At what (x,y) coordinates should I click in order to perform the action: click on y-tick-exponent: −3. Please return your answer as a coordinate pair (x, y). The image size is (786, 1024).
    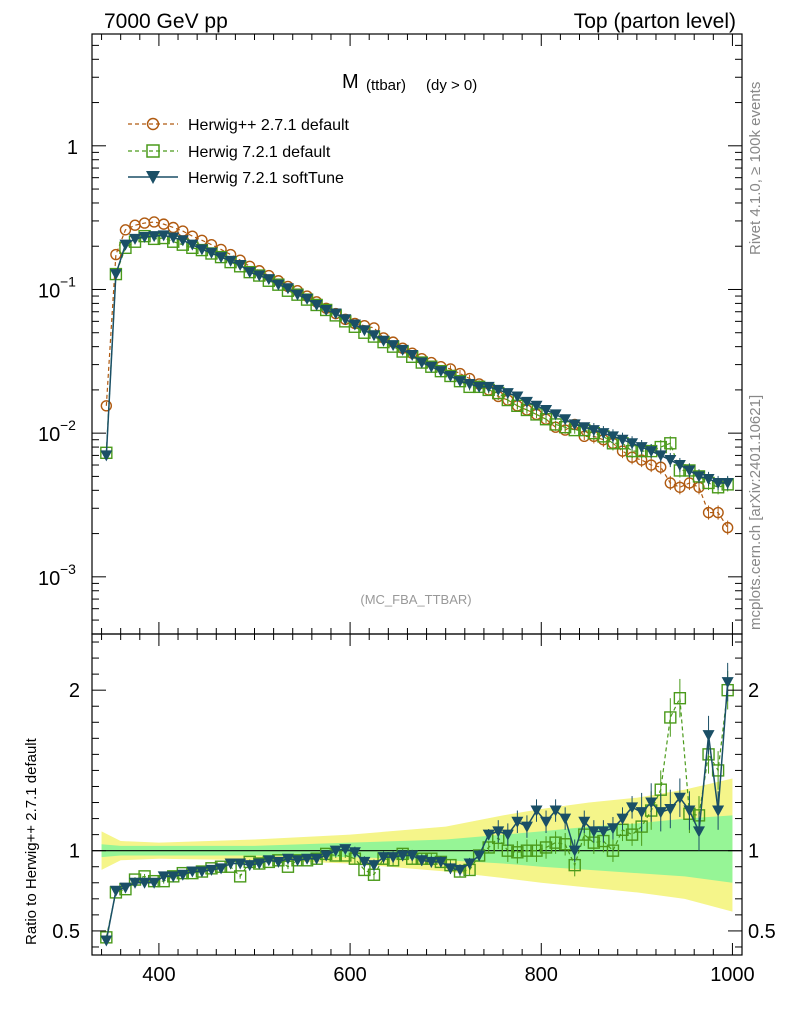
    Looking at the image, I should click on (68, 569).